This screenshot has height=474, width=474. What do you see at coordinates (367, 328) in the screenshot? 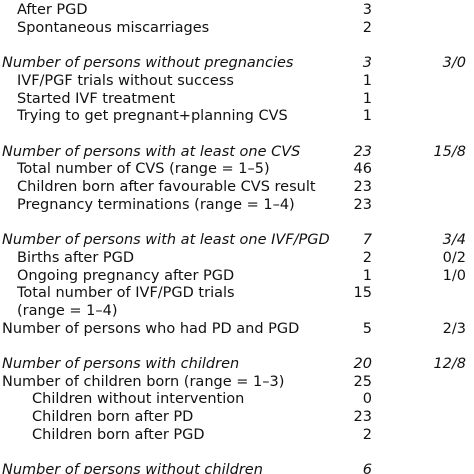
I see `row-count: 5` at bounding box center [367, 328].